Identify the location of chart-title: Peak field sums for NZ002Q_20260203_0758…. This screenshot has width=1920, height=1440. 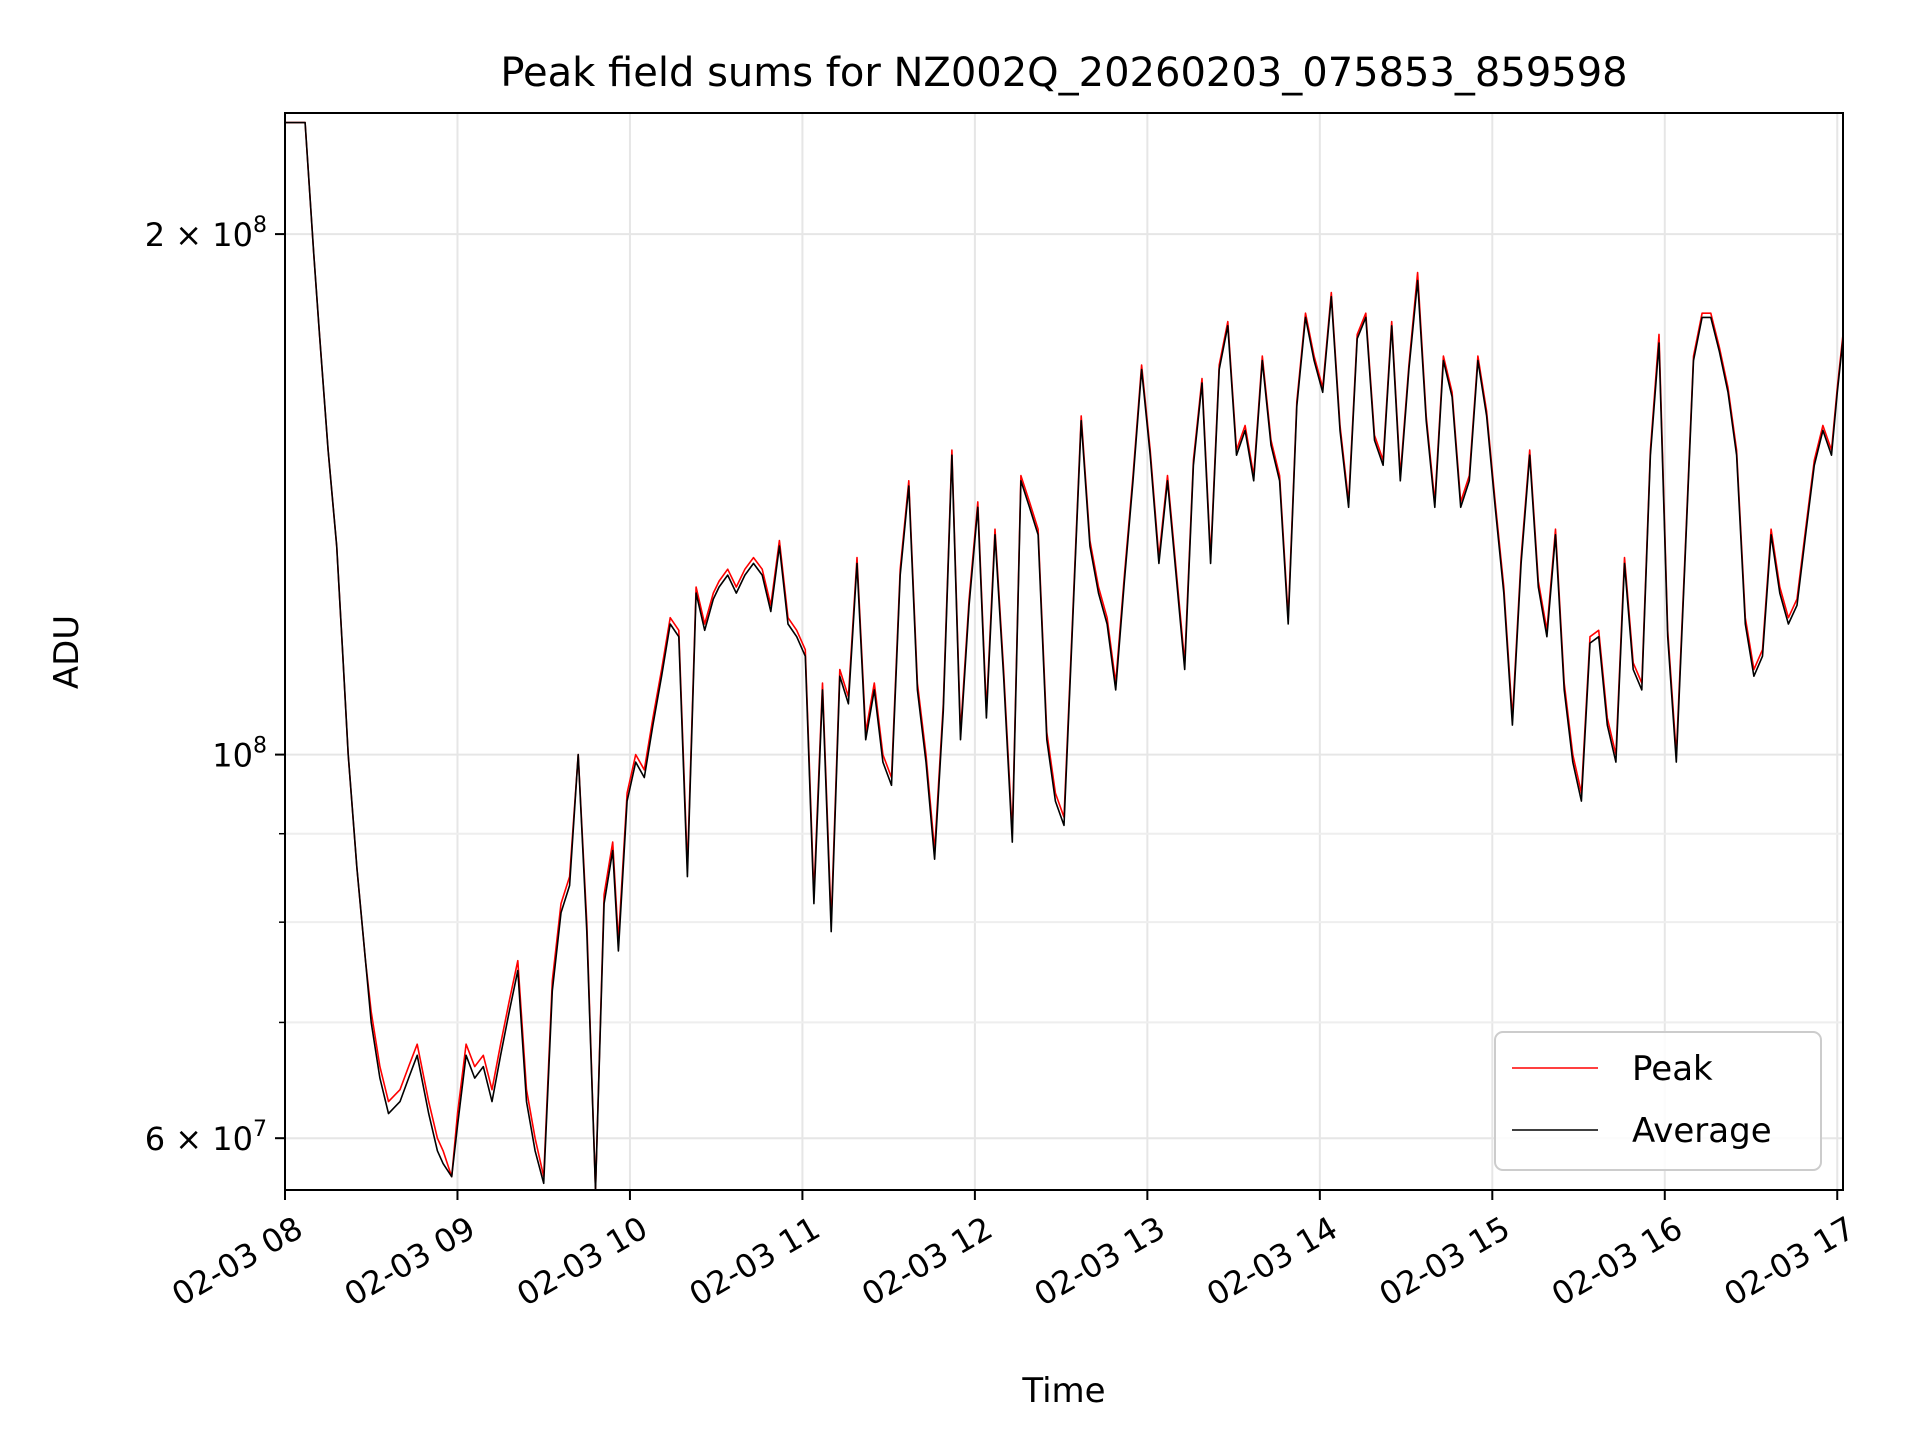
(1063, 73).